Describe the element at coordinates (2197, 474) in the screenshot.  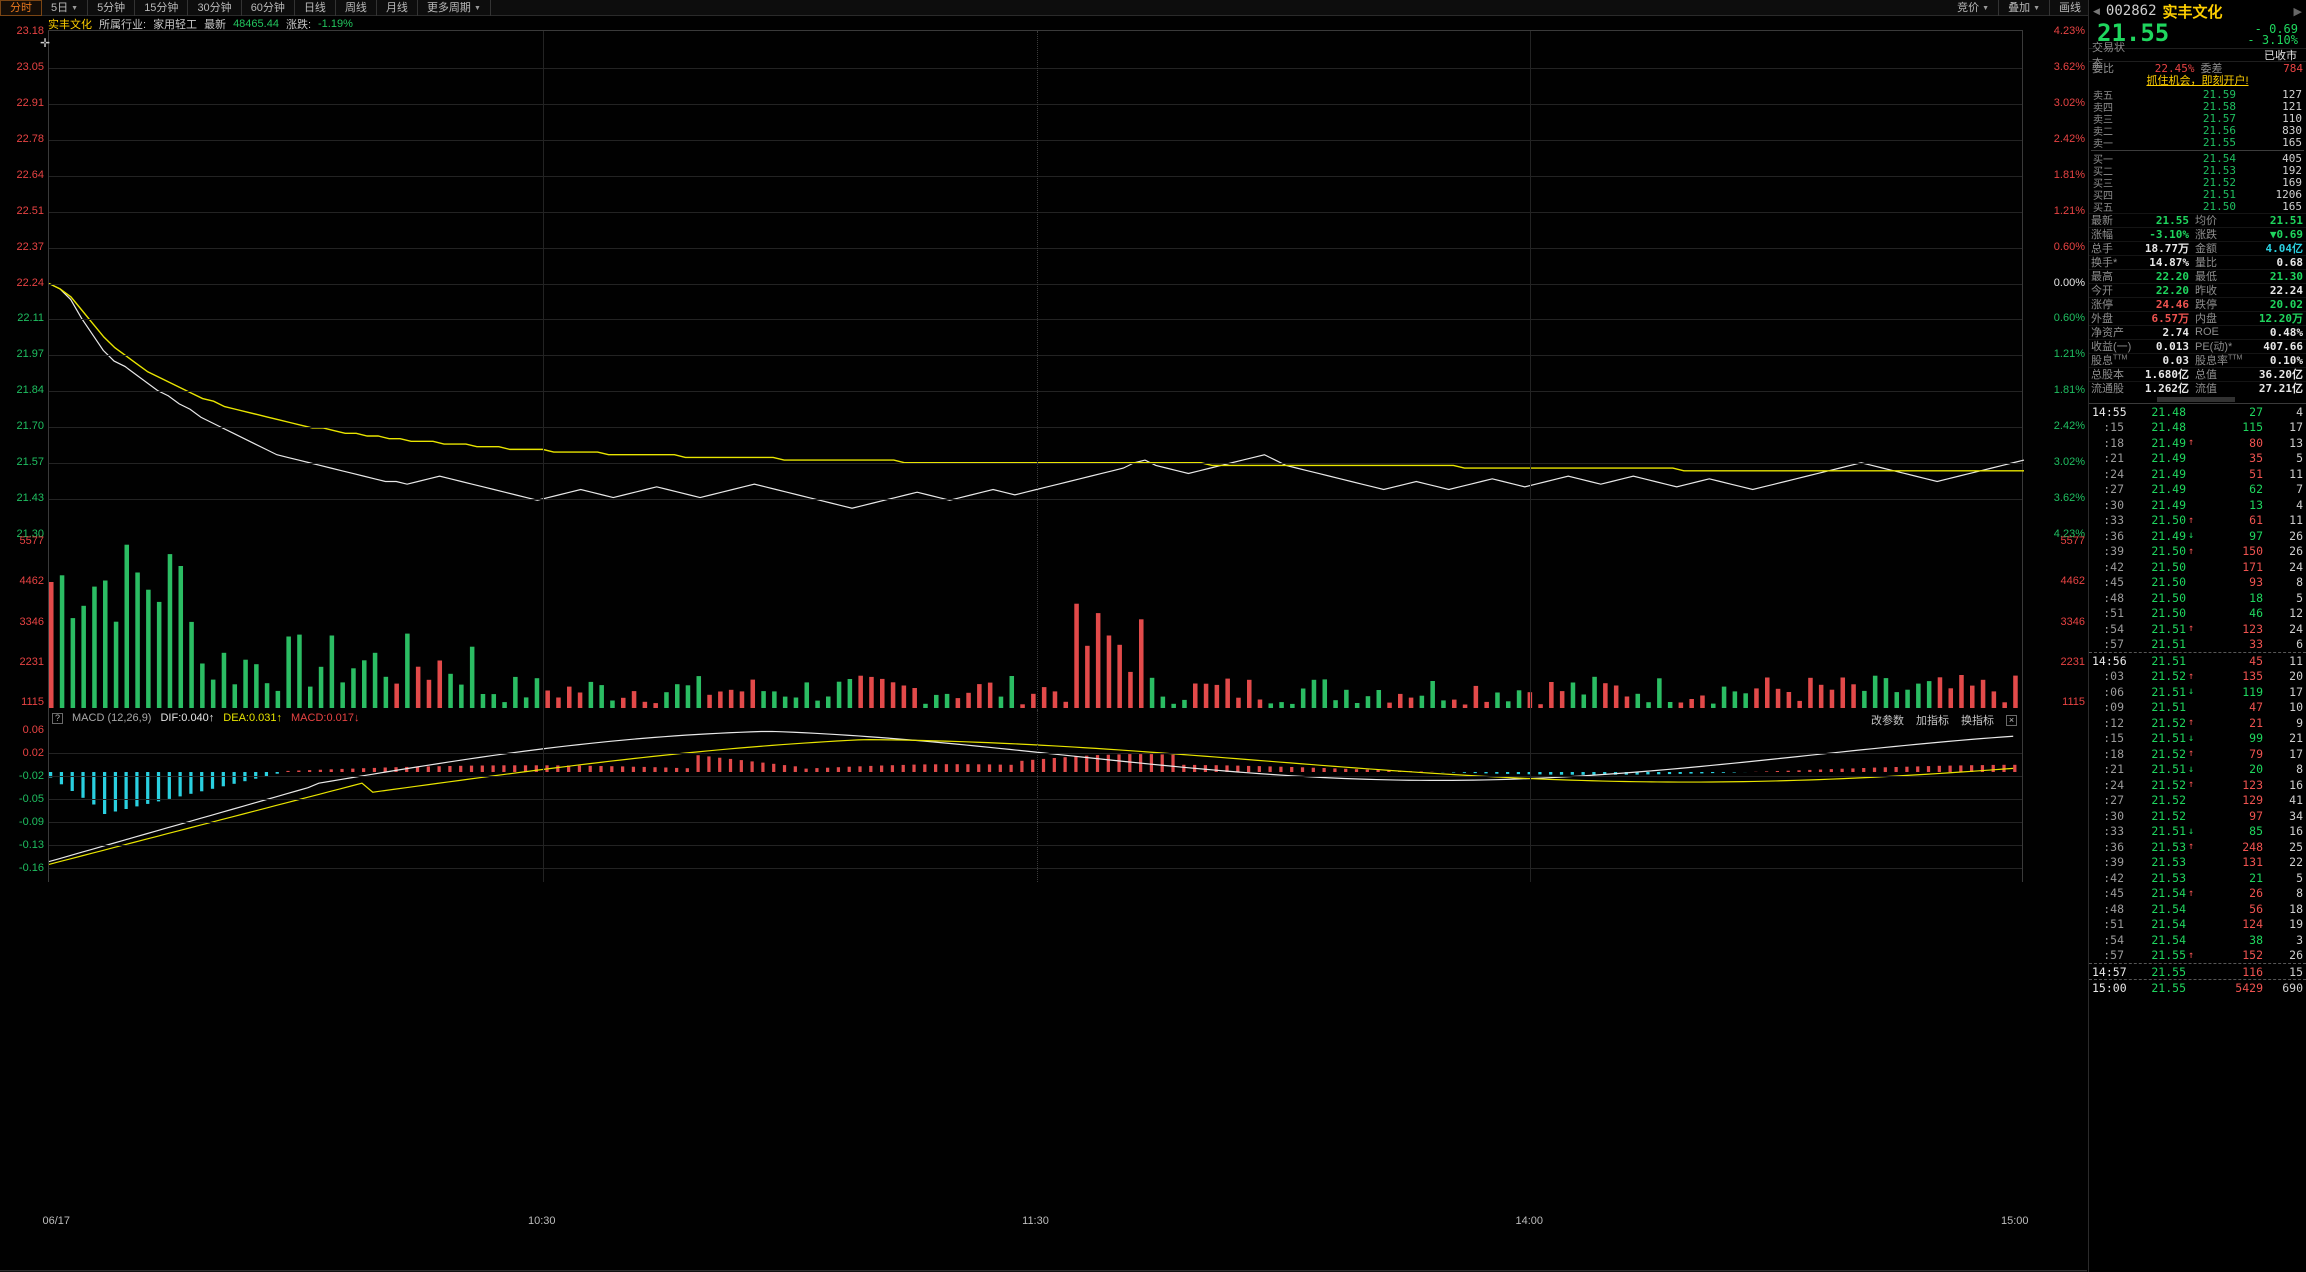
I see `tick-row: :24 21.49 51 11` at that location.